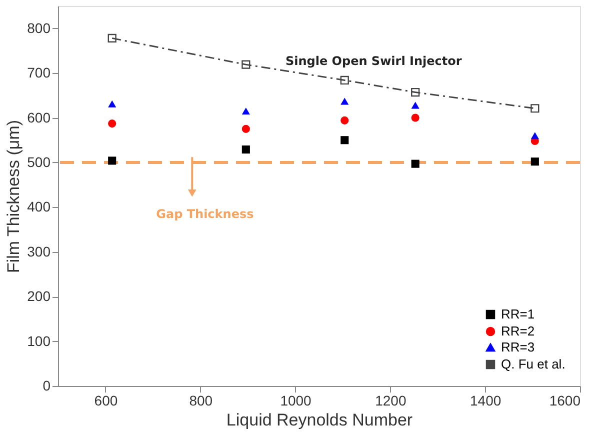  What do you see at coordinates (373, 61) in the screenshot?
I see `annotation: Single Open Swirl Injector` at bounding box center [373, 61].